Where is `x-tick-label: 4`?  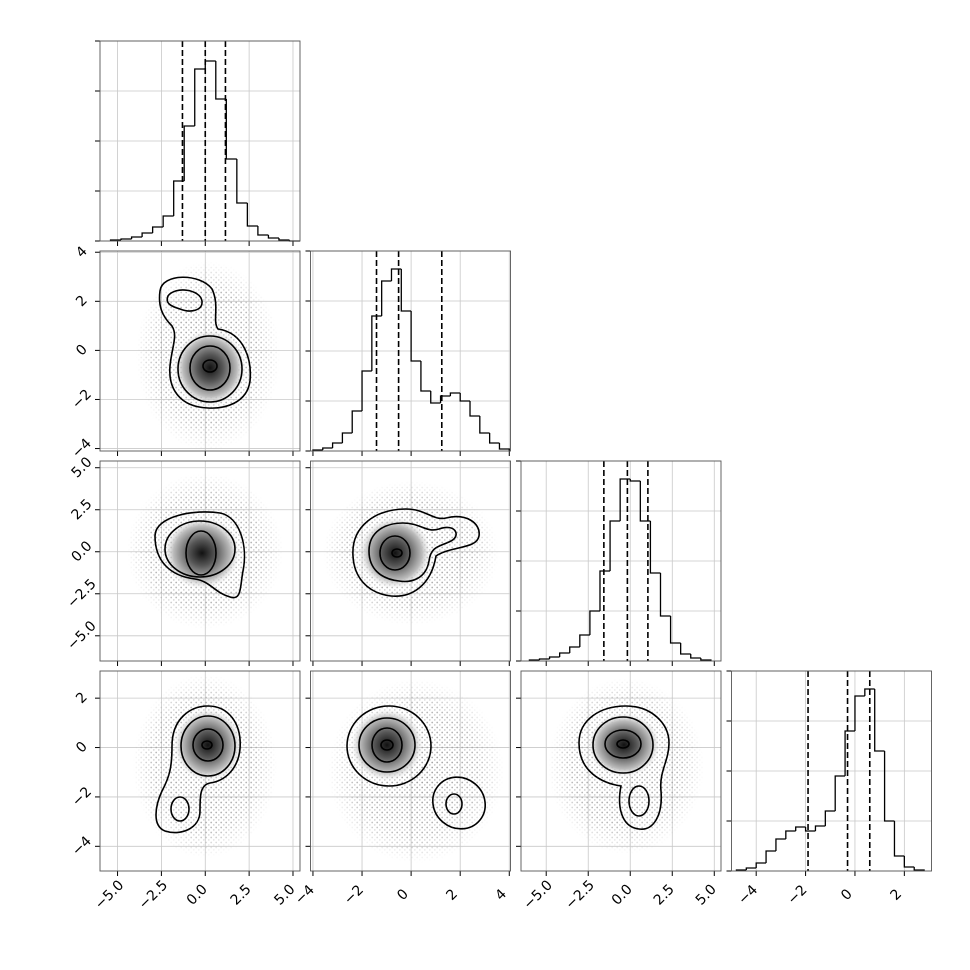
x-tick-label: 4 is located at coordinates (501, 895).